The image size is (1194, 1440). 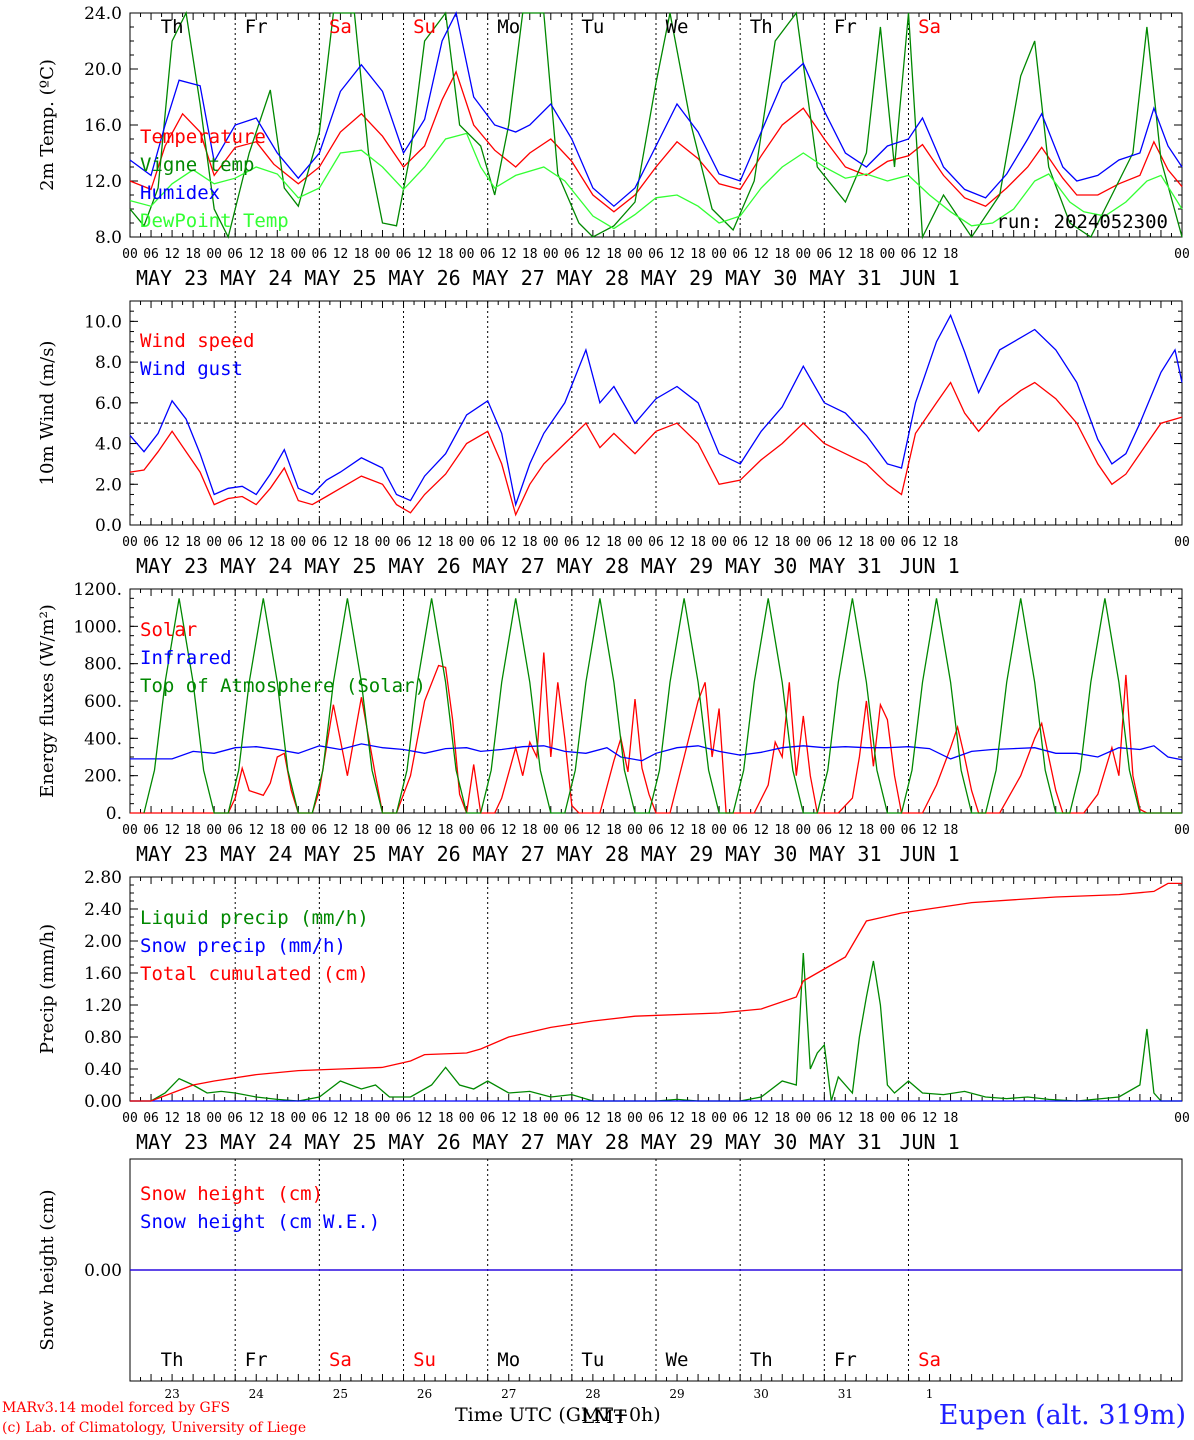 What do you see at coordinates (103, 126) in the screenshot?
I see `y-tick-label: 16.0` at bounding box center [103, 126].